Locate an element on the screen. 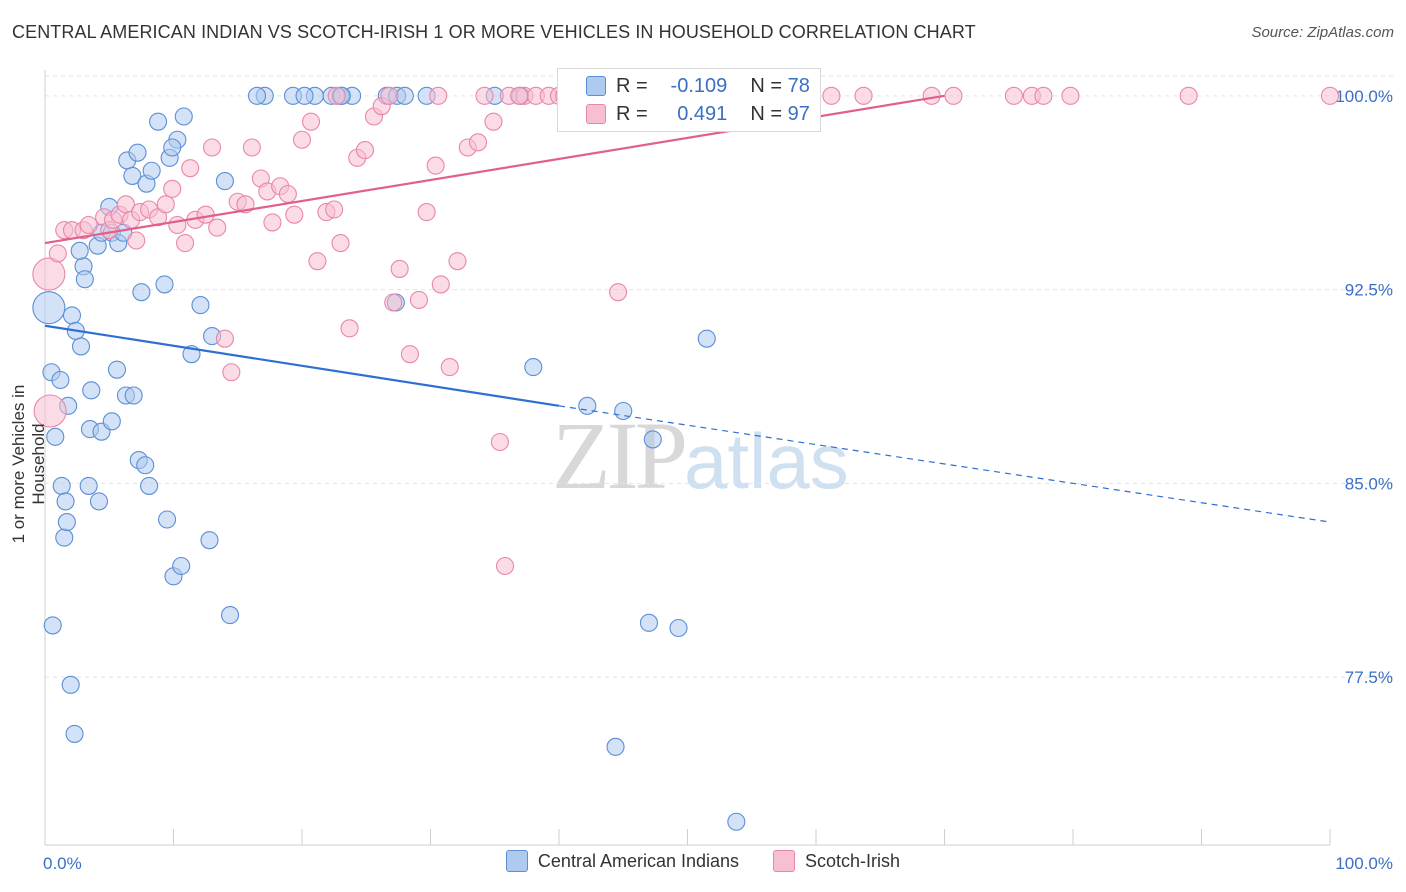  stats-text-blue: R = -0.109 N = 78 is located at coordinates (713, 86).